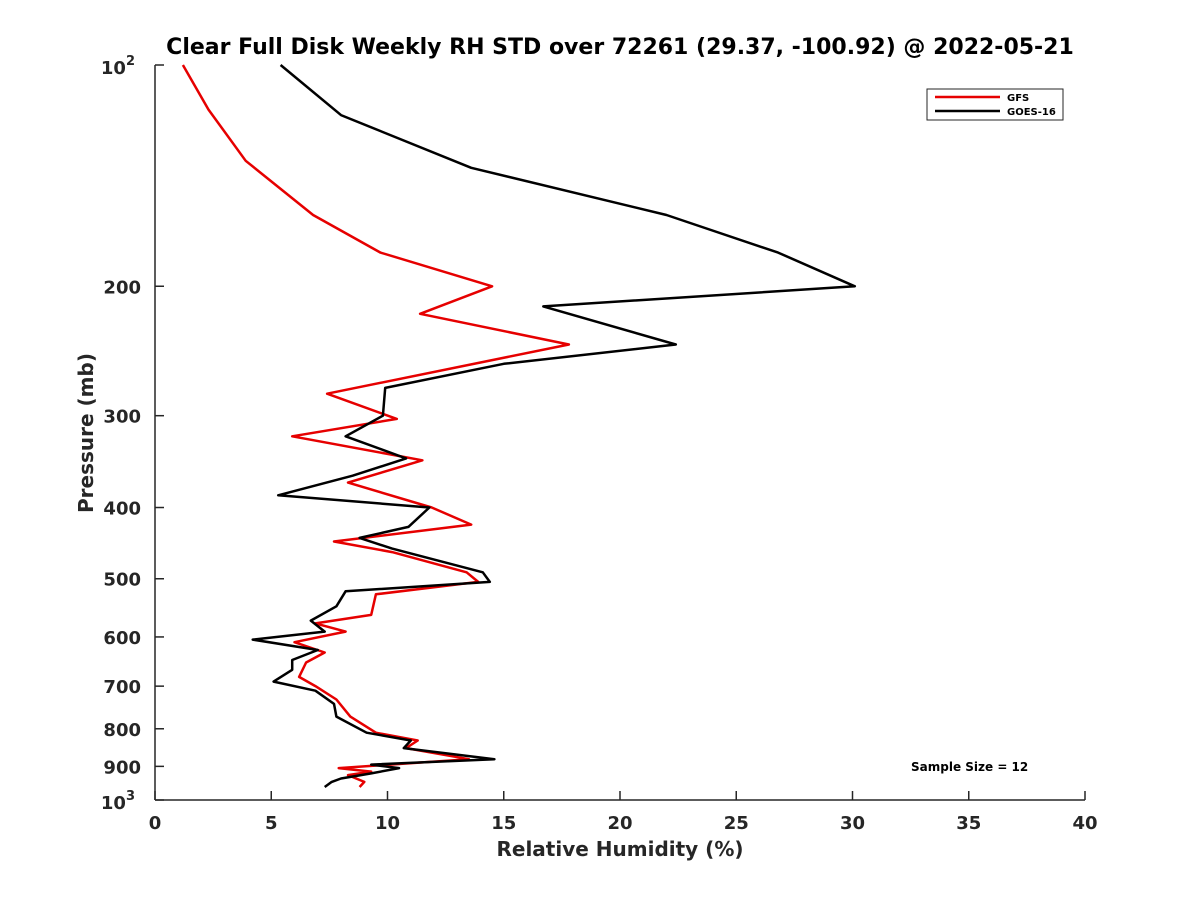 The width and height of the screenshot is (1200, 900). Describe the element at coordinates (968, 823) in the screenshot. I see `x-tick-label: 35` at that location.